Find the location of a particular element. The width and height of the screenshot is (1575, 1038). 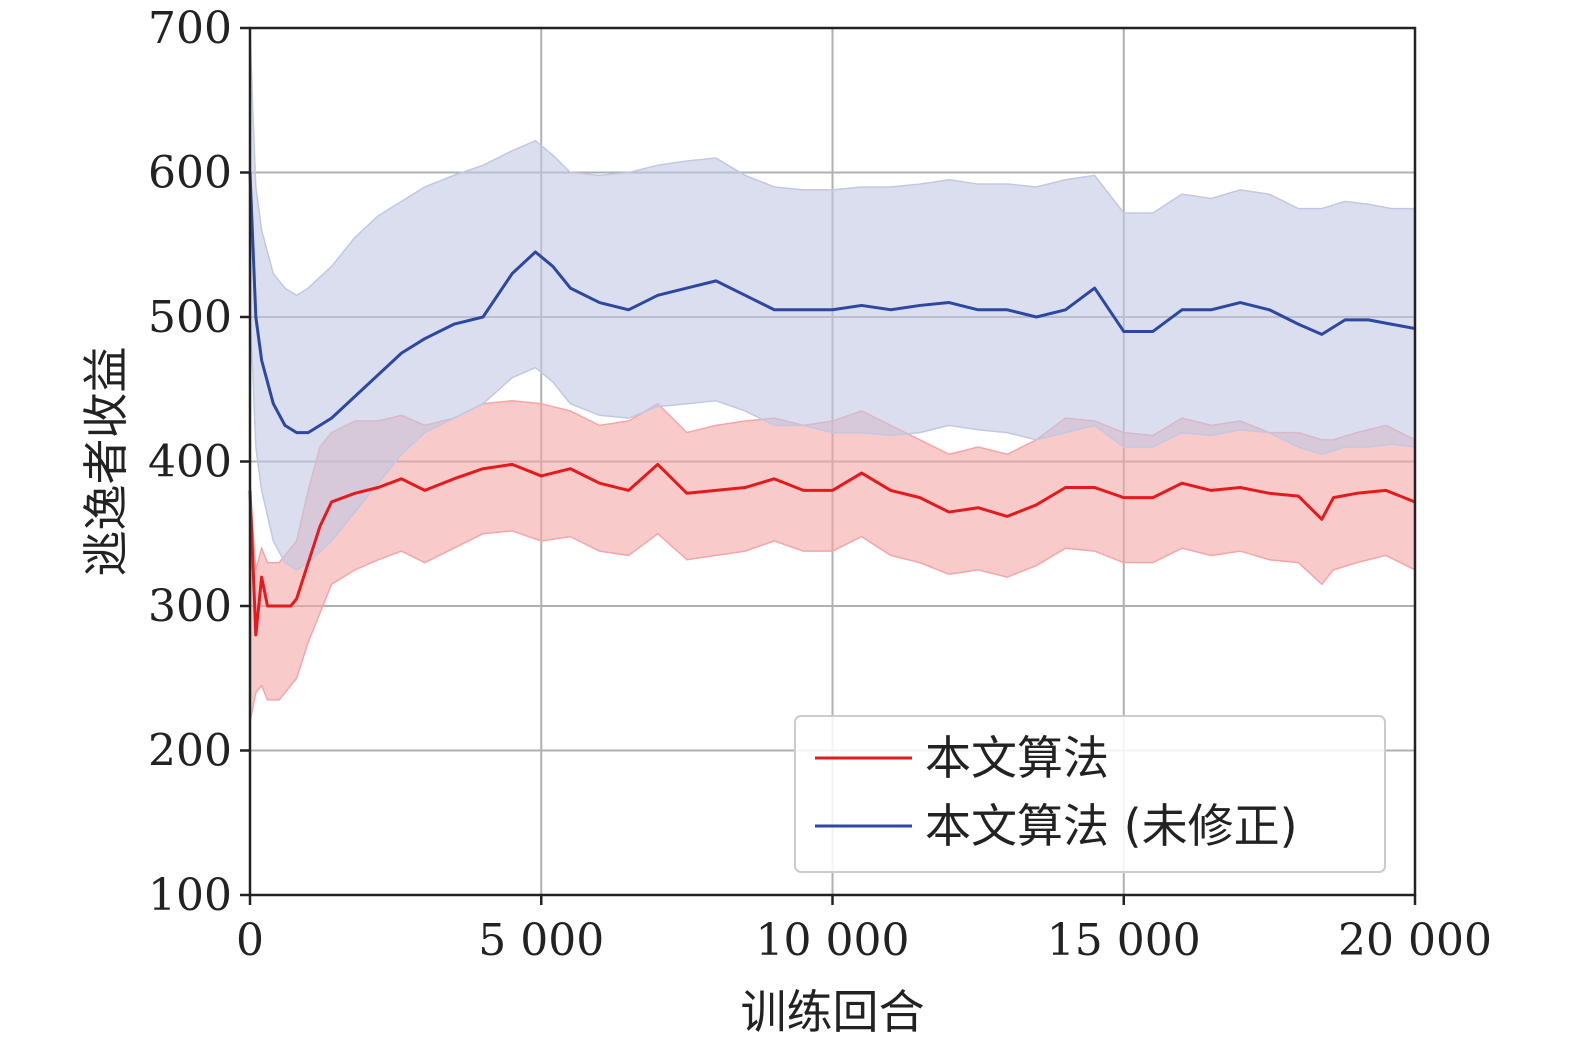

y-axis-ticks: 100 200 300 400 500 600 700 is located at coordinates (199, 462).